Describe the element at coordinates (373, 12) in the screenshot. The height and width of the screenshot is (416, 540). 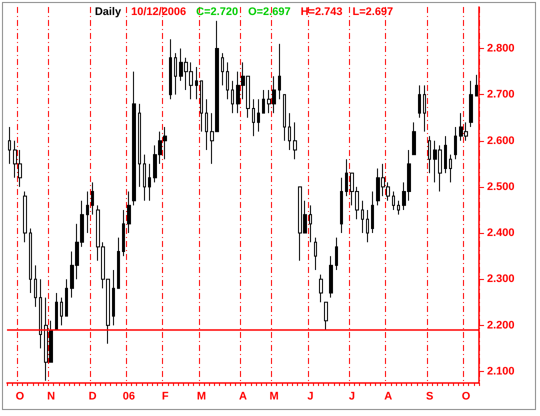
I see `annotation: L=2.697` at that location.